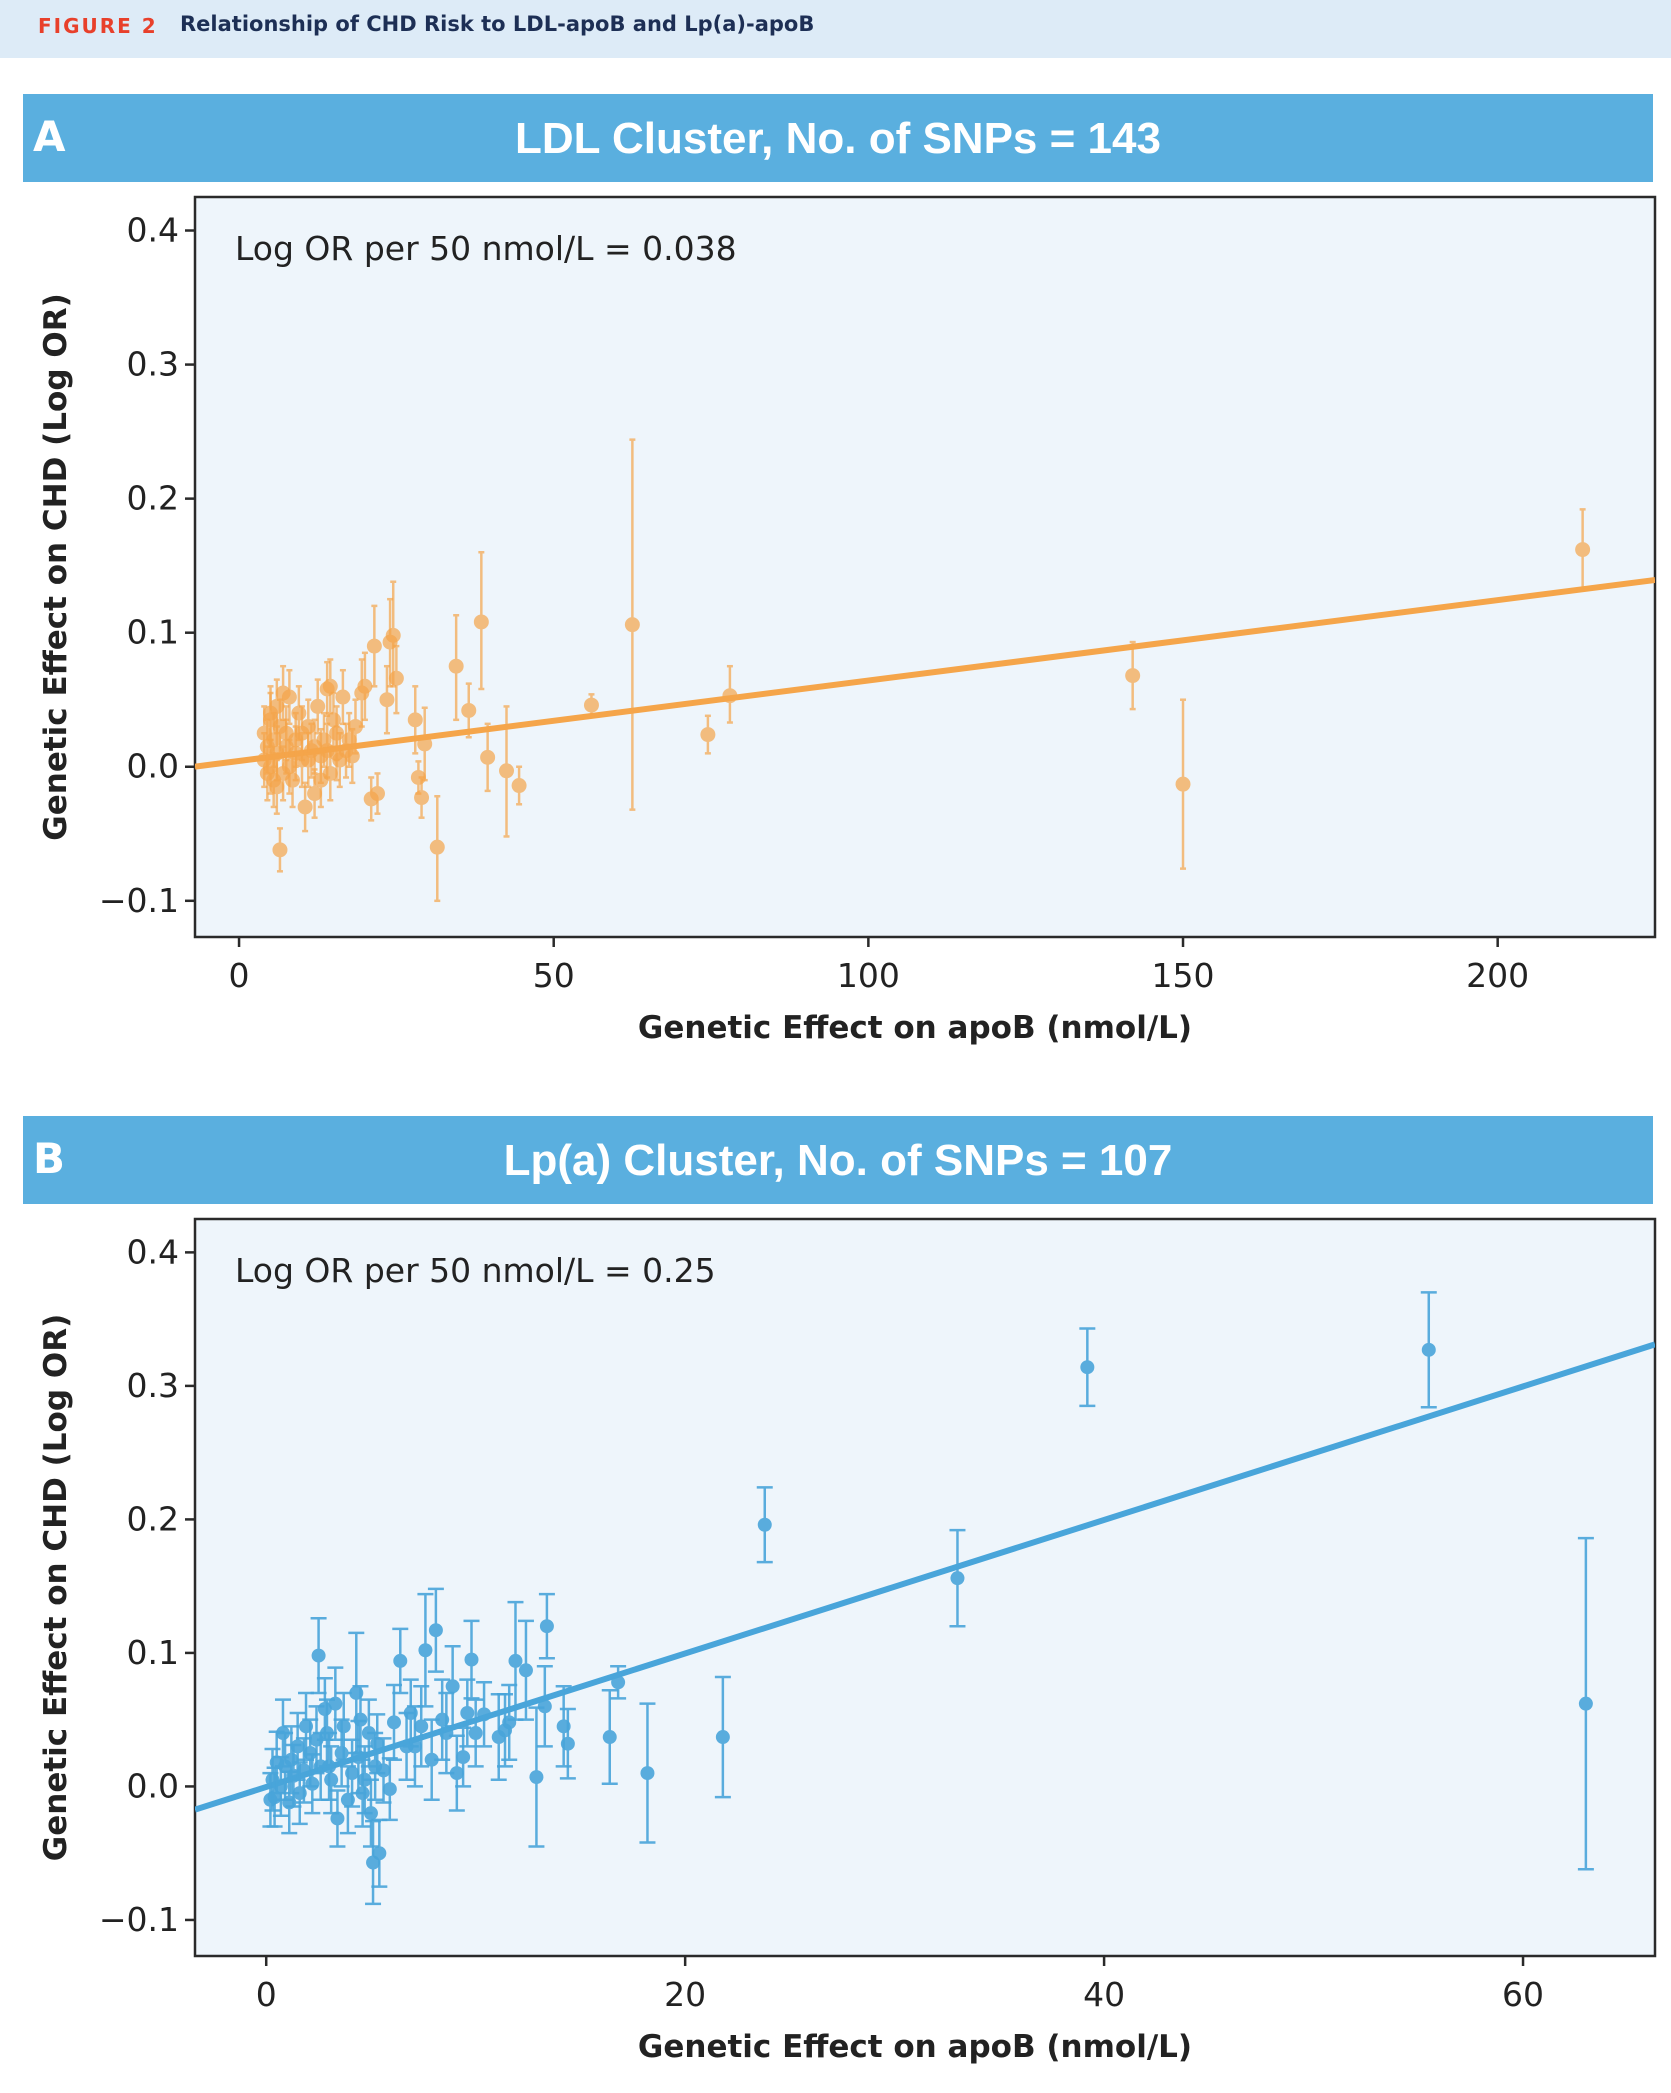  Describe the element at coordinates (1523, 1994) in the screenshot. I see `x-tick-label: 60` at that location.